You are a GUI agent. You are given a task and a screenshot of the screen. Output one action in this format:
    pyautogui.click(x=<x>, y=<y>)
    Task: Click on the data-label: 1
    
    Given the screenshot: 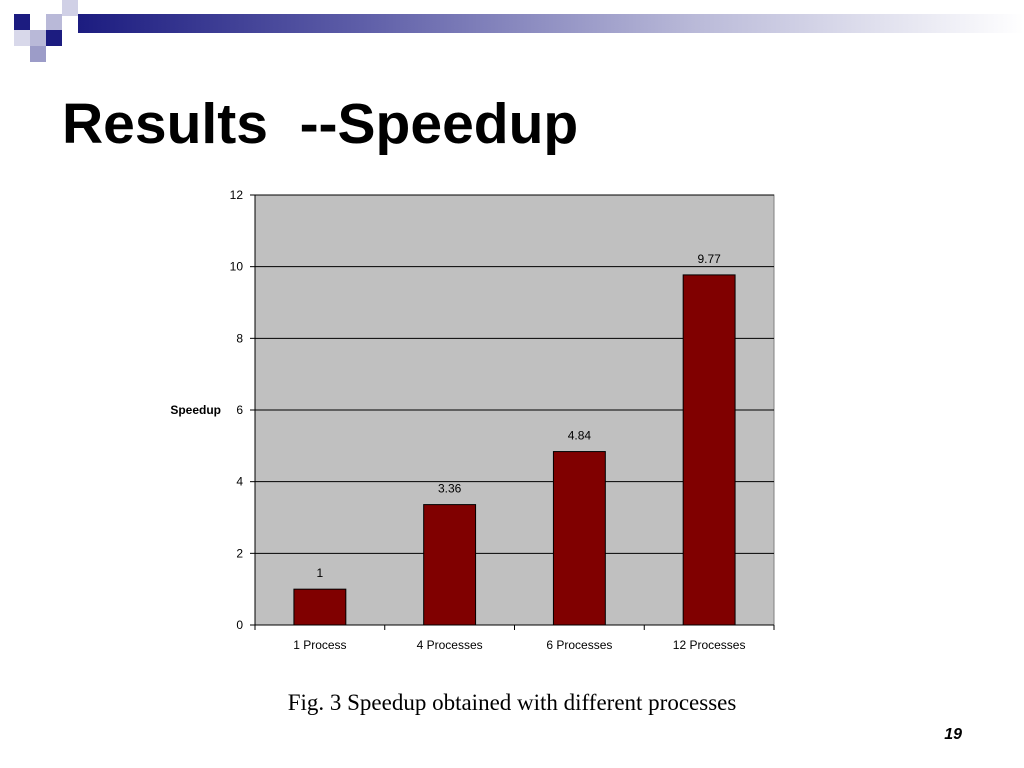 What is the action you would take?
    pyautogui.click(x=320, y=573)
    